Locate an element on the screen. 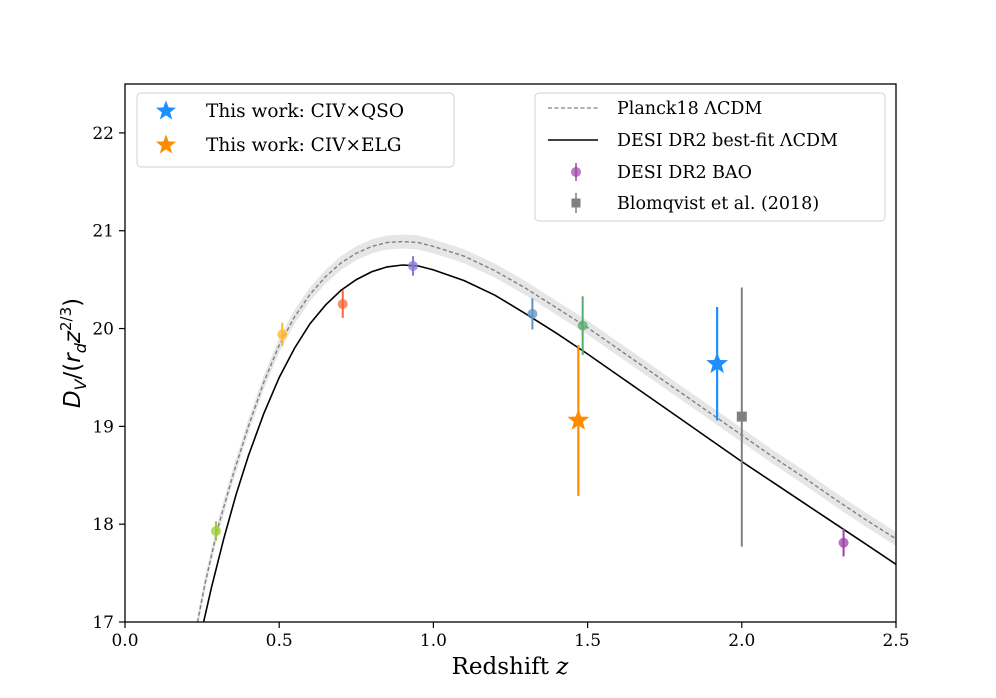 The height and width of the screenshot is (698, 996). y-tick-label: 17 is located at coordinates (103, 623).